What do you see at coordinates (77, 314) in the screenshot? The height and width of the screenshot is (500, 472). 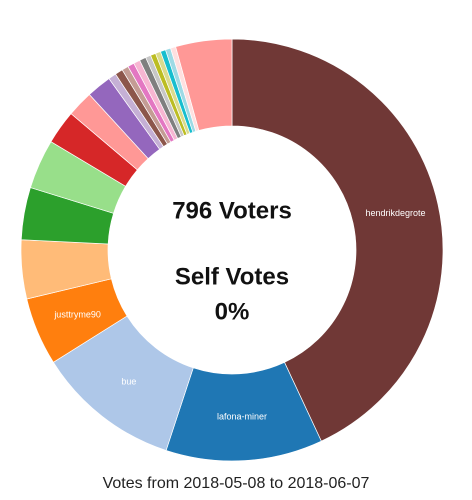 I see `slice-label: justtryme90` at bounding box center [77, 314].